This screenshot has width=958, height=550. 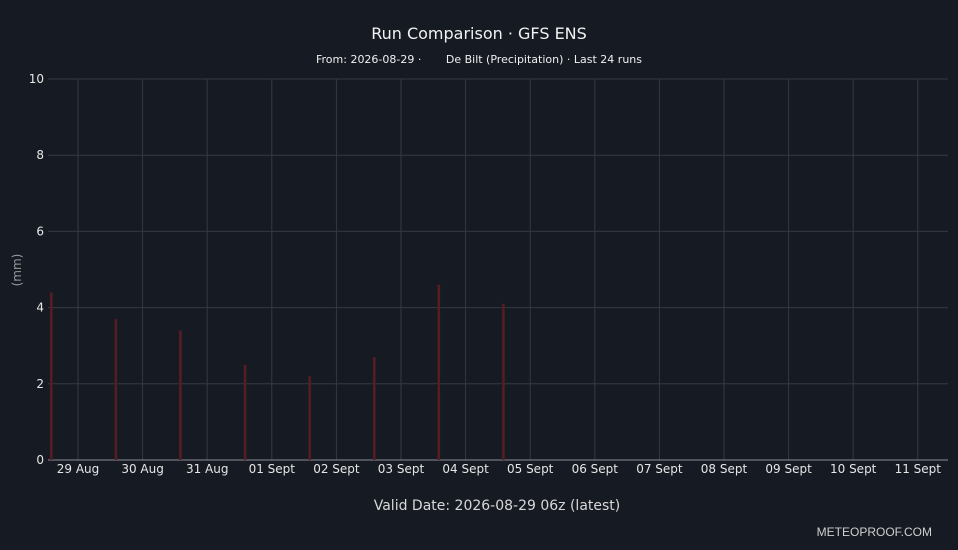 I want to click on y-tick-label: 10, so click(x=36, y=79).